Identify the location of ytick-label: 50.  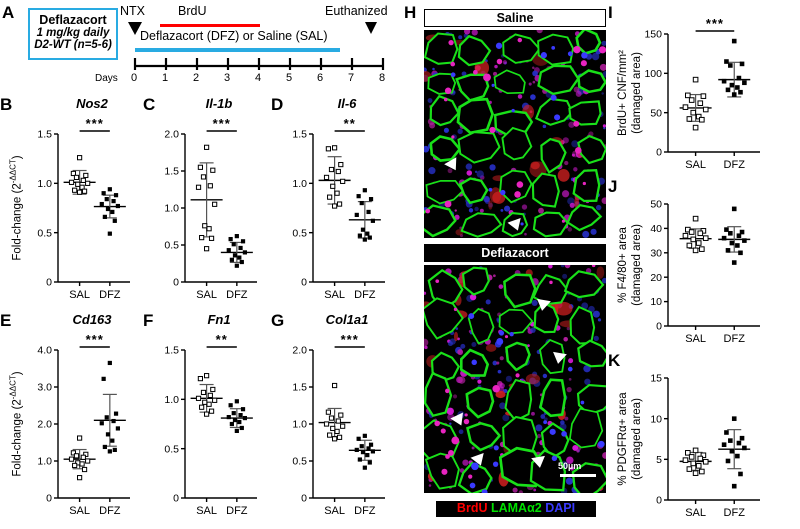
(656, 205).